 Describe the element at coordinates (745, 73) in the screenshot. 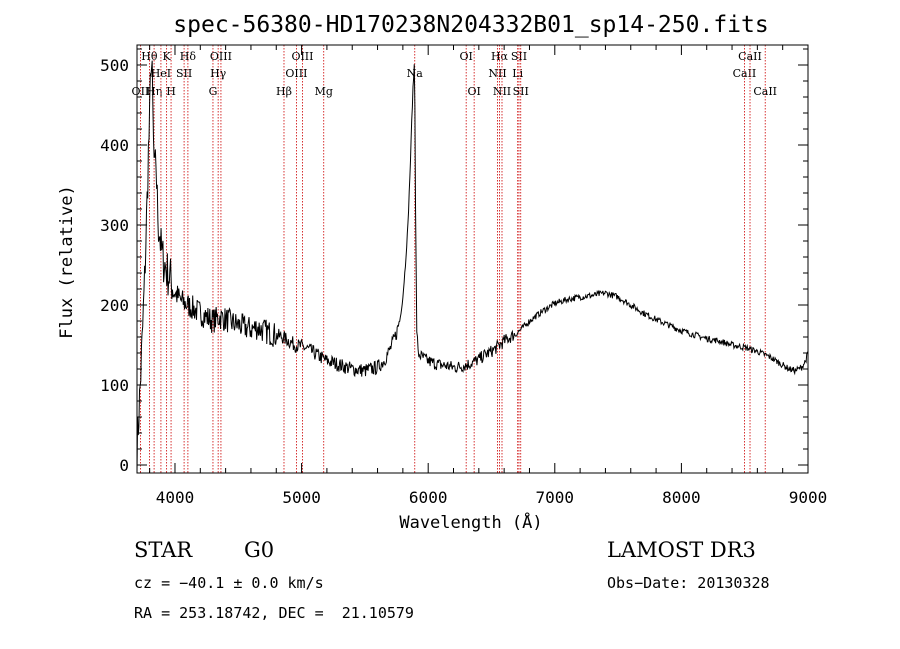

I see `marker-label-24: CaII` at that location.